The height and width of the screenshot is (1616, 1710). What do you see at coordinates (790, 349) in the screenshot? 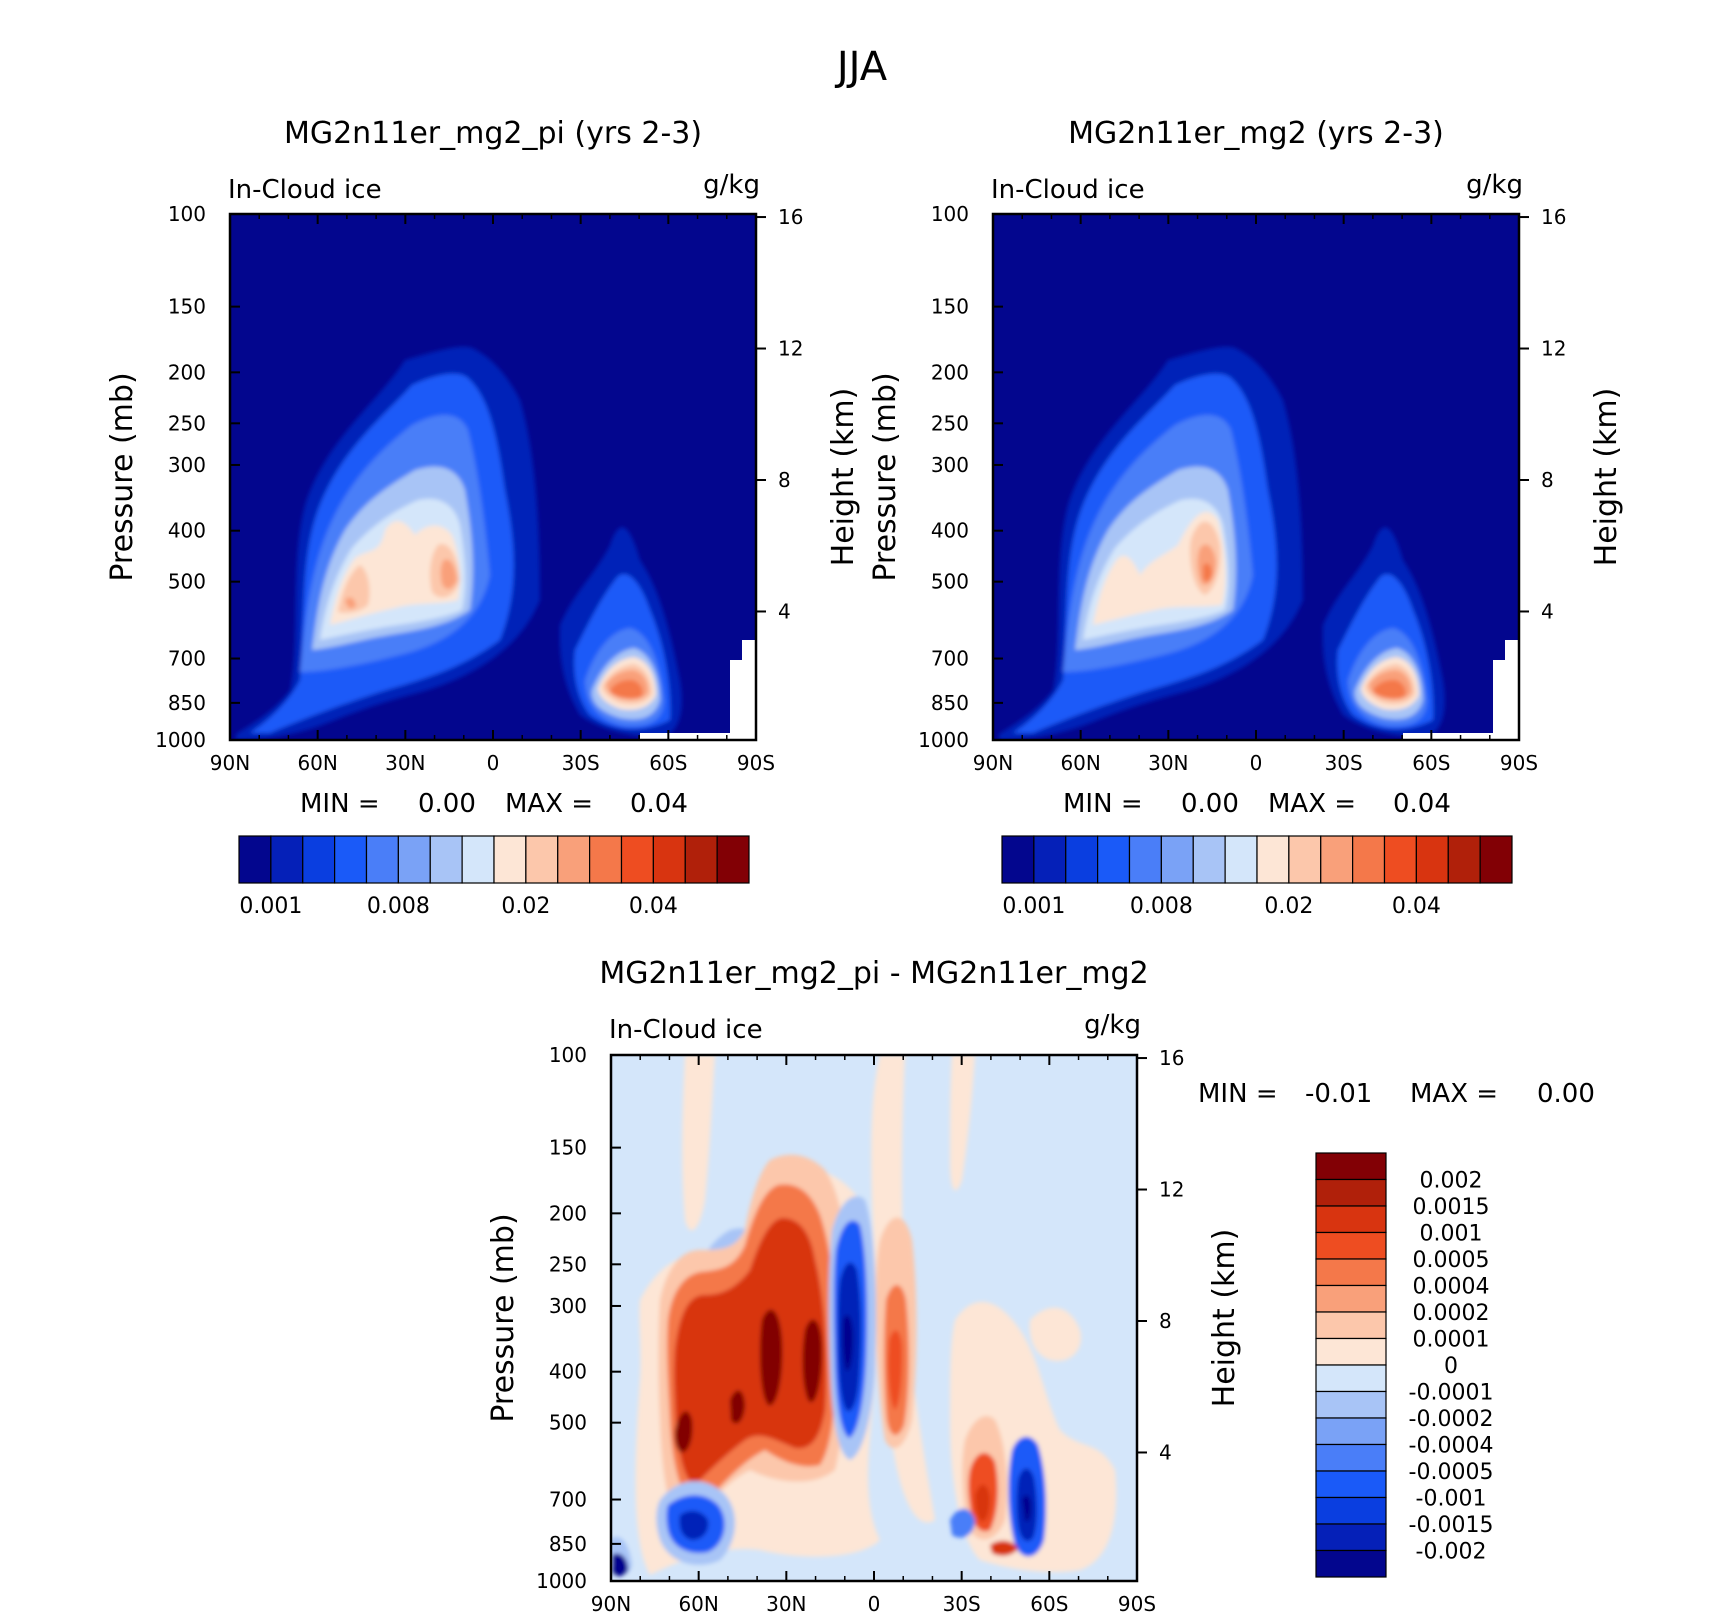
I see `height-tick-label: 12` at bounding box center [790, 349].